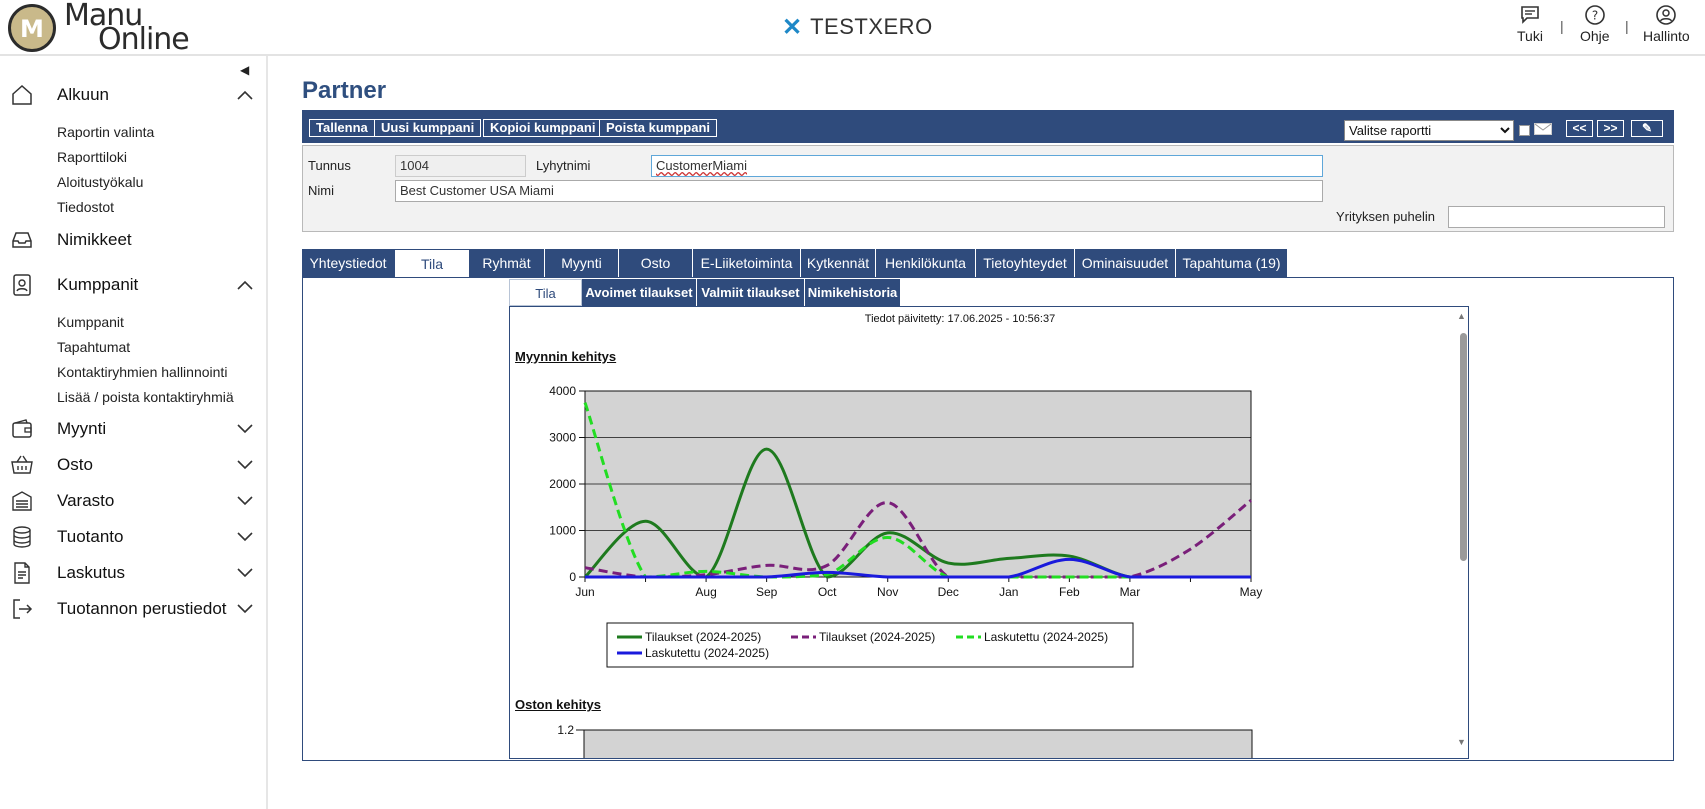 This screenshot has width=1705, height=809. I want to click on delete-partner-button: Poista kumppani, so click(658, 128).